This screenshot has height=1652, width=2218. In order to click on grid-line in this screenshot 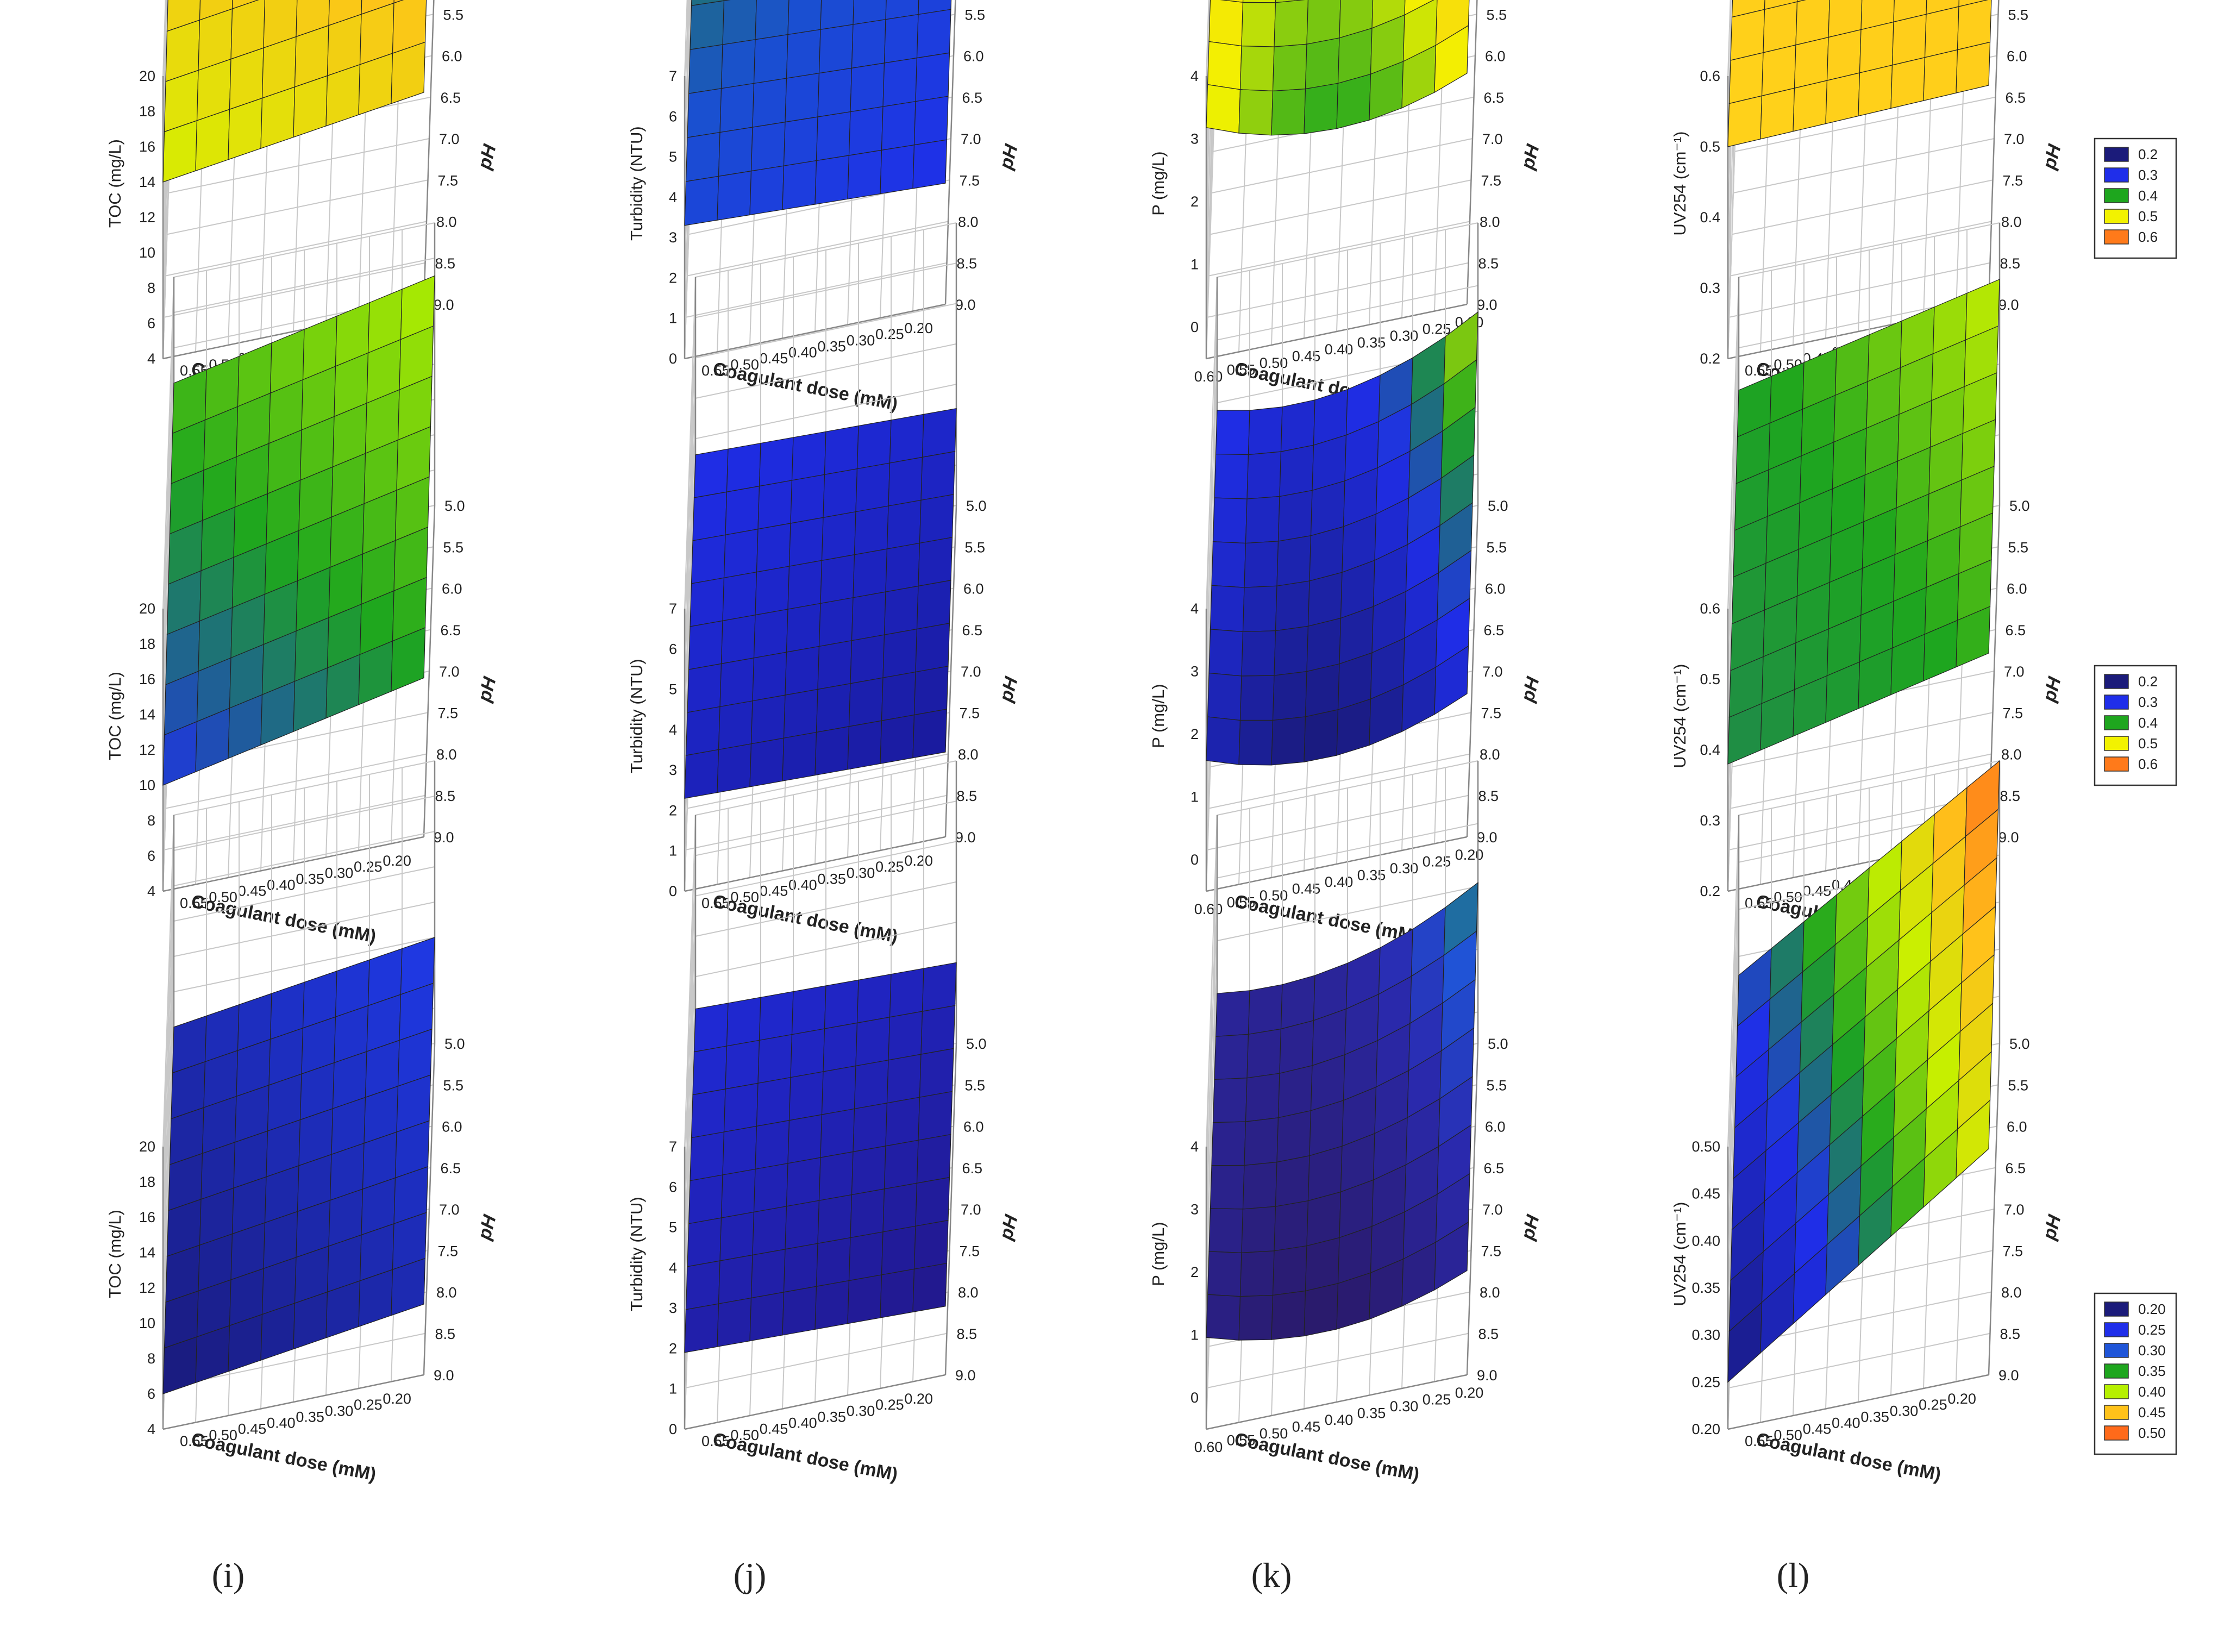, I will do `click(1861, 249)`.